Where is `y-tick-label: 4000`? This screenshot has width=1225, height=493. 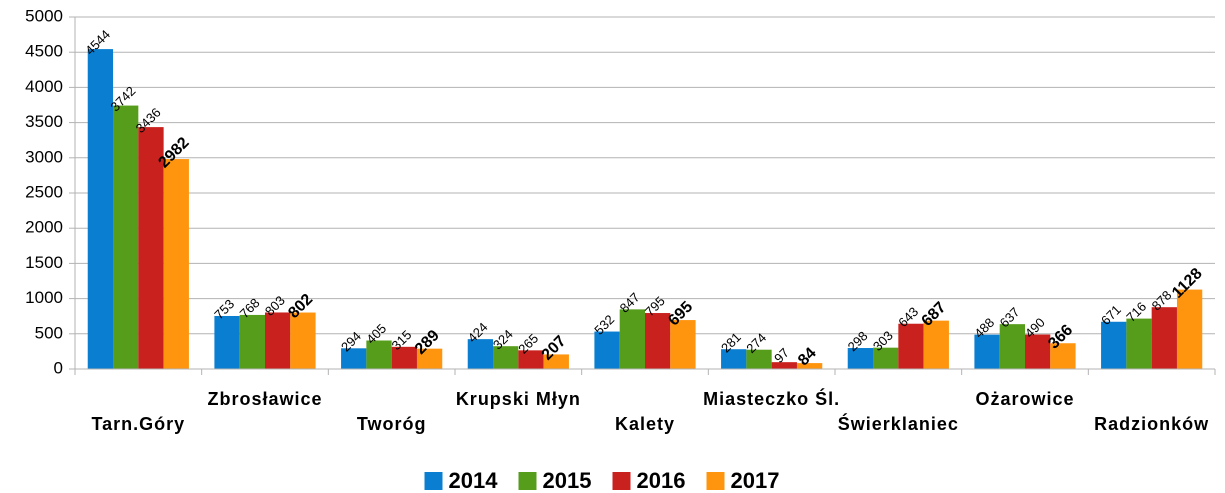
y-tick-label: 4000 is located at coordinates (44, 86).